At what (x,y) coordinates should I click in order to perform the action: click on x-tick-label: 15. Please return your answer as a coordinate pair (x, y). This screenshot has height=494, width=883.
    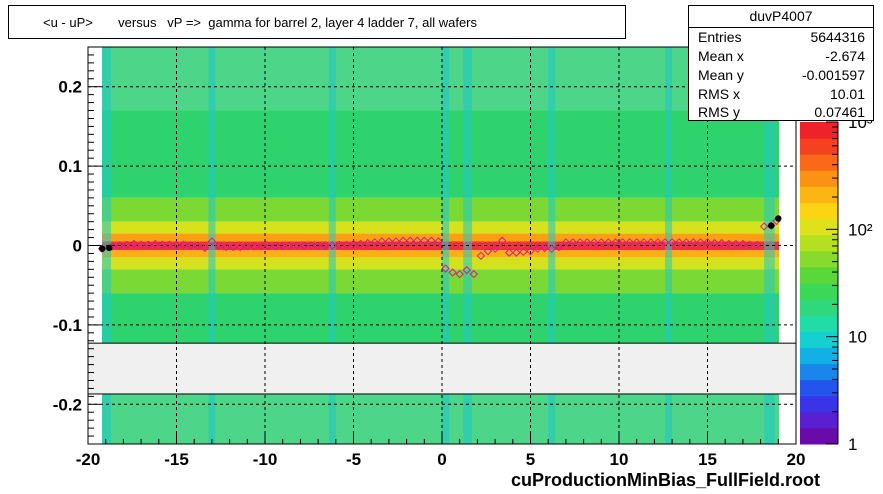
    Looking at the image, I should click on (707, 459).